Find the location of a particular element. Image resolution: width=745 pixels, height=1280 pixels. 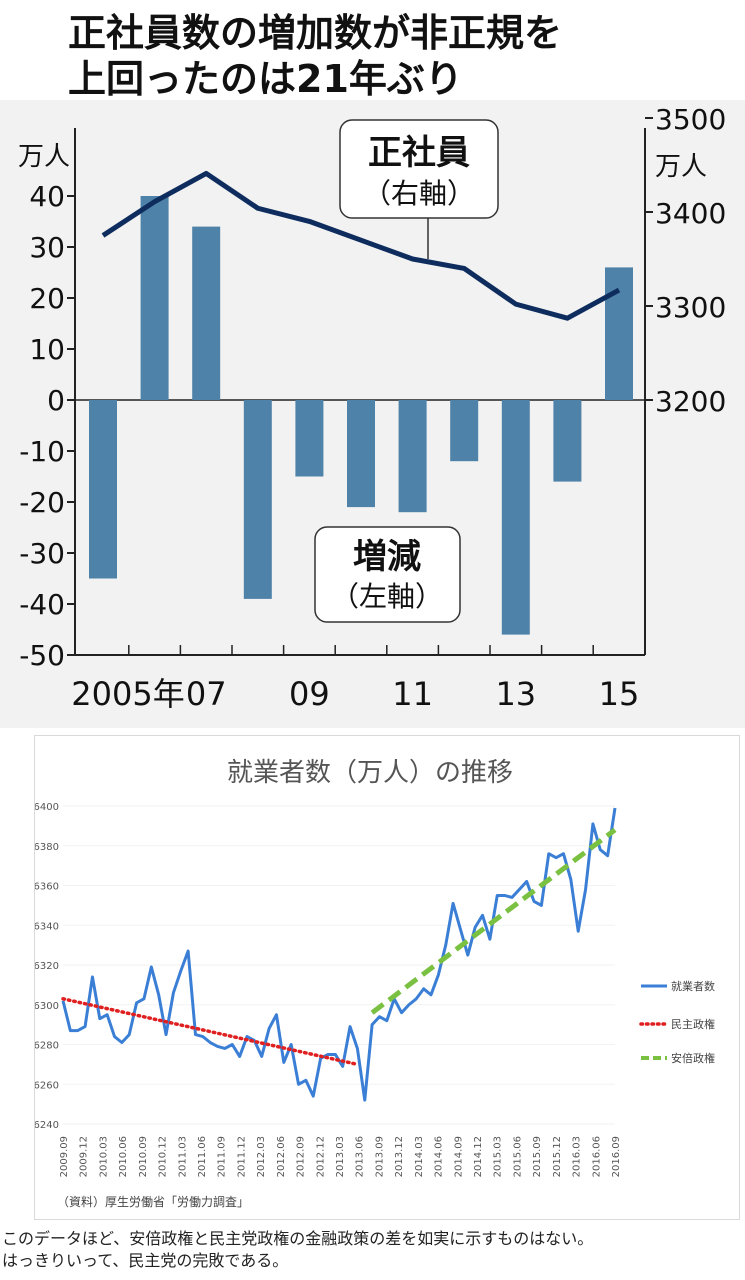

legend-label-就業者数: 就業者数 is located at coordinates (693, 986).